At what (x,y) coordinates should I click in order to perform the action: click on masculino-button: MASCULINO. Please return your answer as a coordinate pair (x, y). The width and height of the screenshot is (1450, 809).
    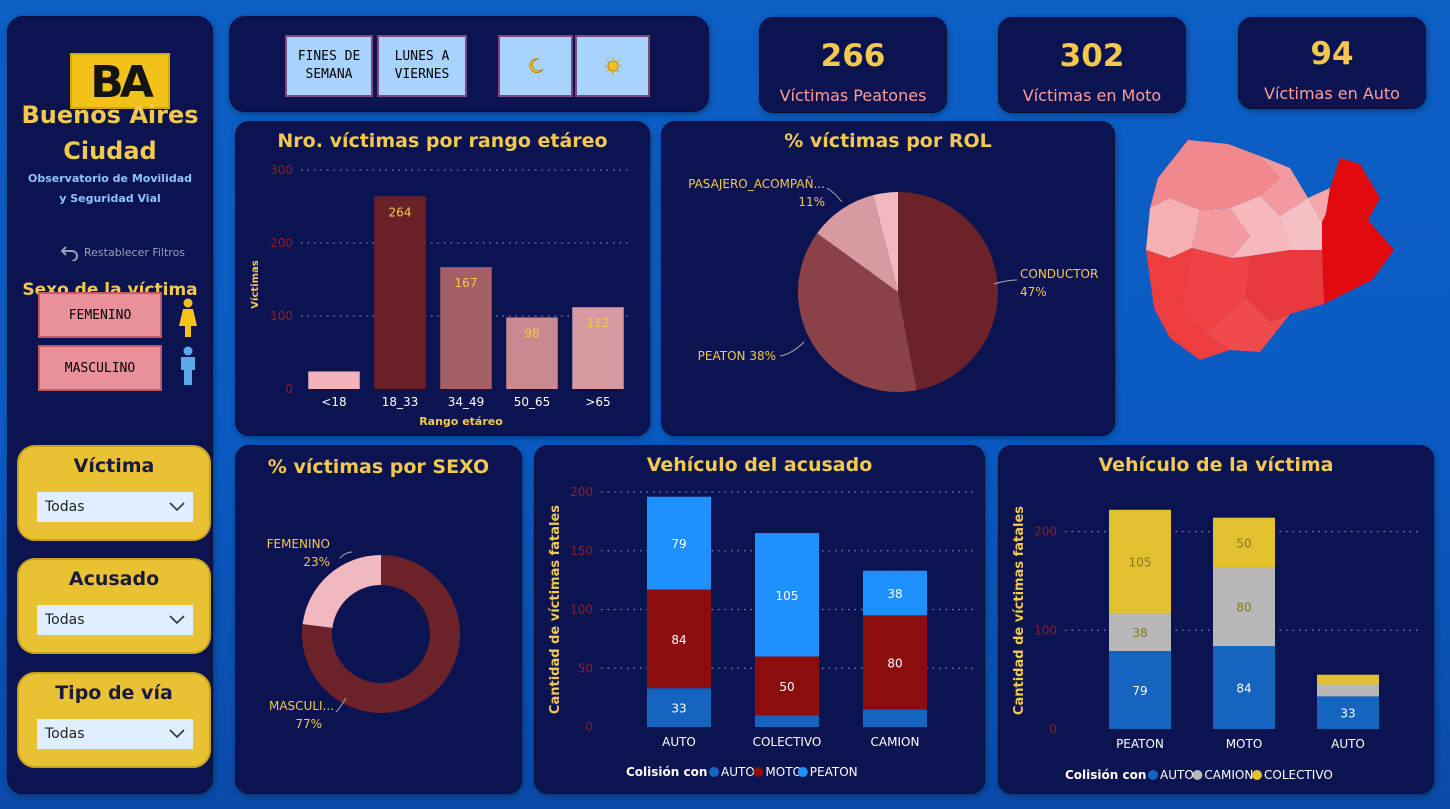
    Looking at the image, I should click on (100, 368).